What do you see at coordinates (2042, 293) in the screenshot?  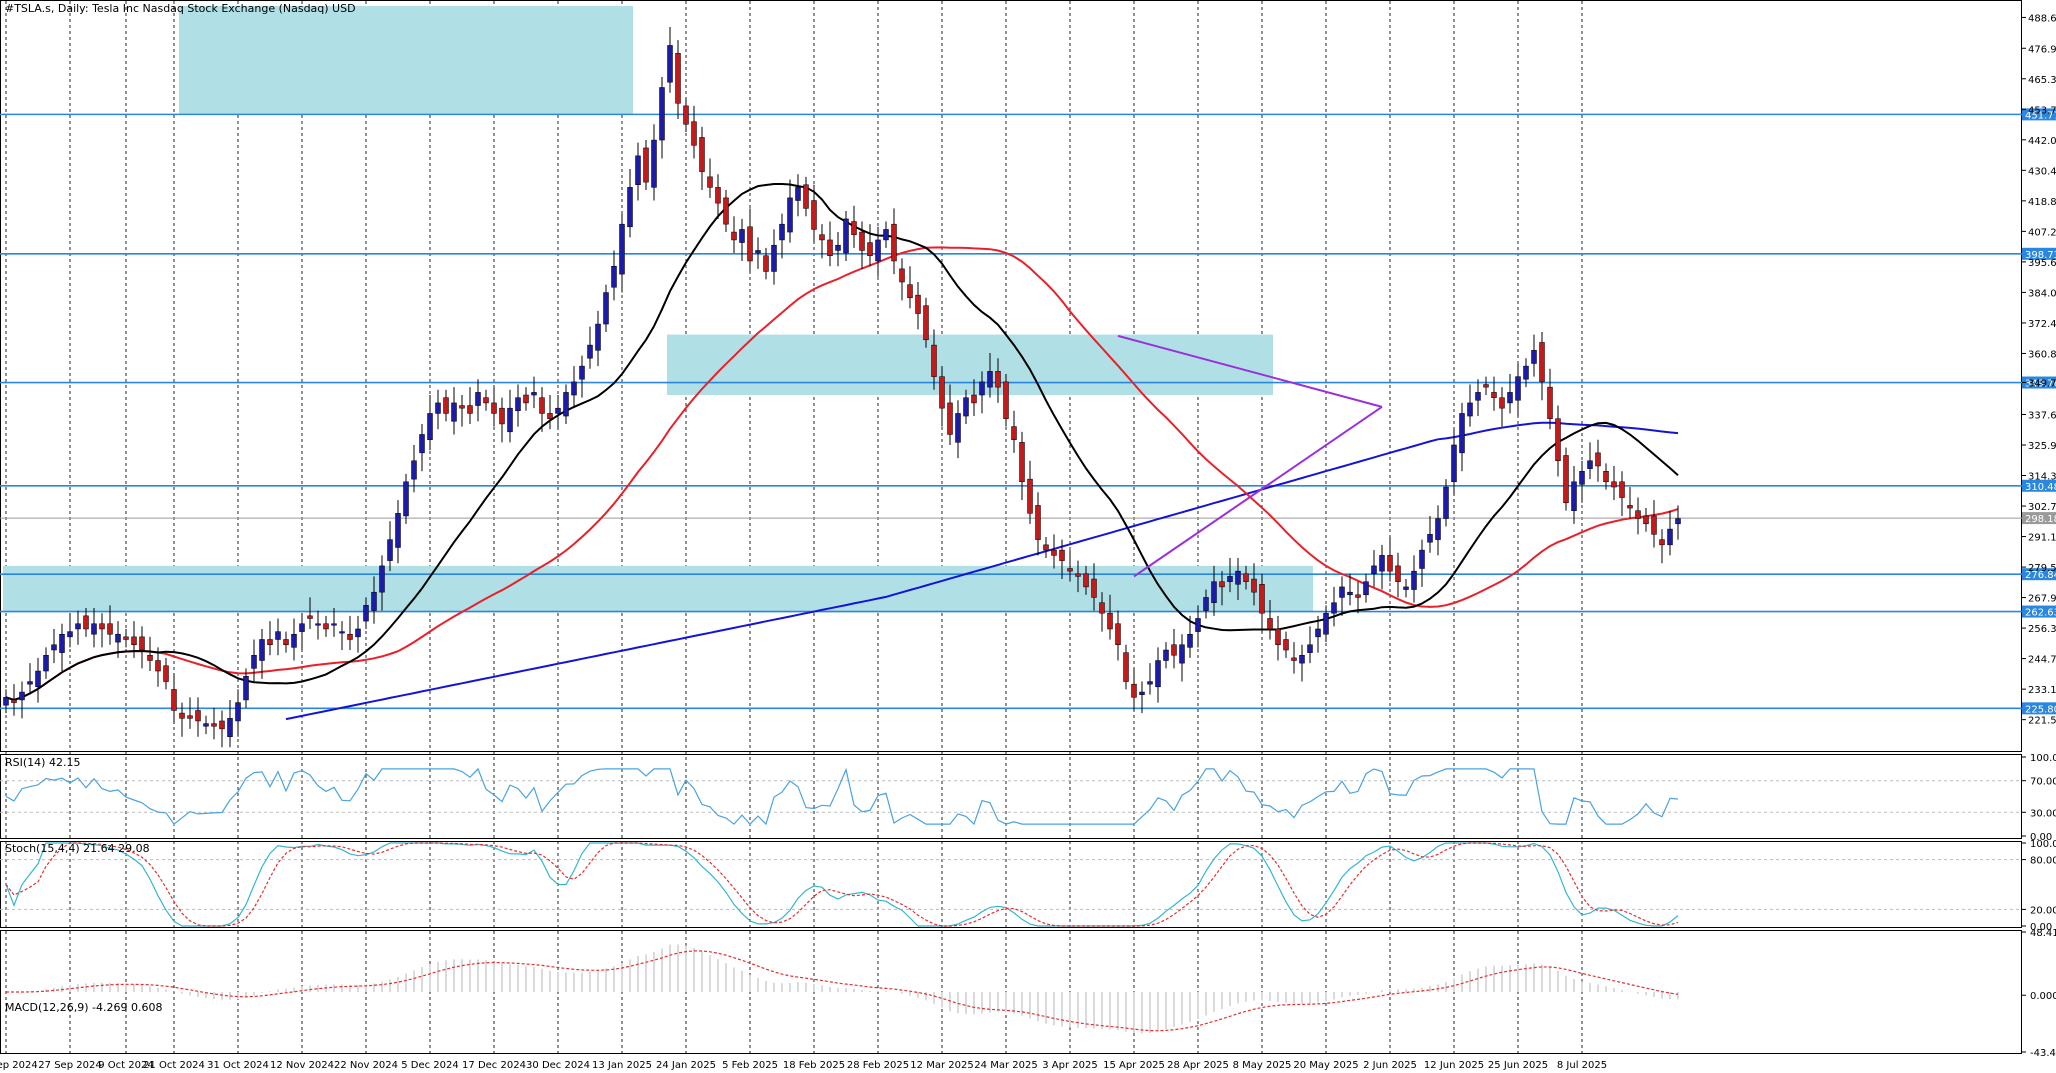 I see `price-tick-label: 384.04` at bounding box center [2042, 293].